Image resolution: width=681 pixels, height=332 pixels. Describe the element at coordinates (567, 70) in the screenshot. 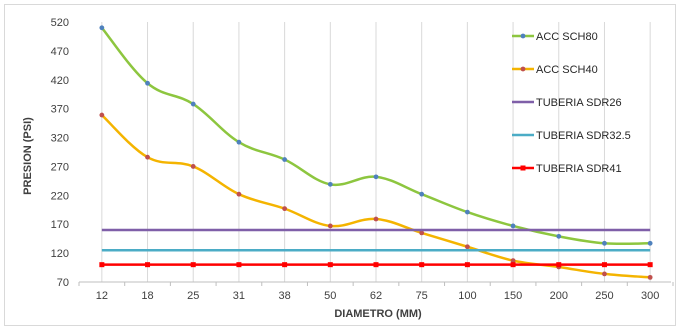

I see `legend-label-acc-sch40: ACC SCH40` at that location.